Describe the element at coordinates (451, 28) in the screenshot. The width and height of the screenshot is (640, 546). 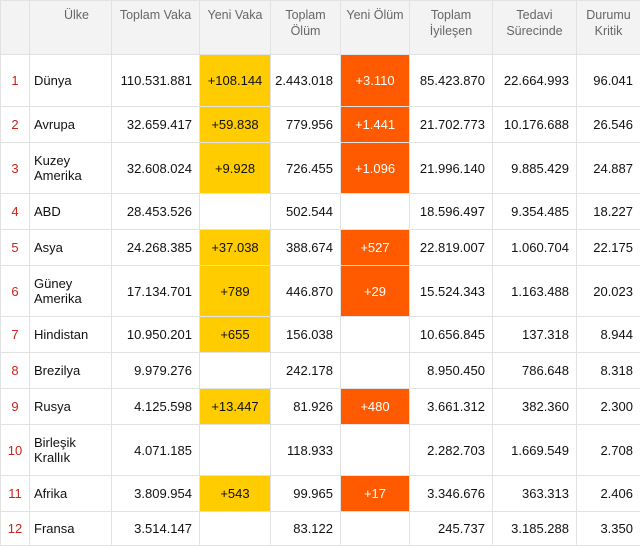
I see `total-recovered-header: Toplam İyileşen` at that location.